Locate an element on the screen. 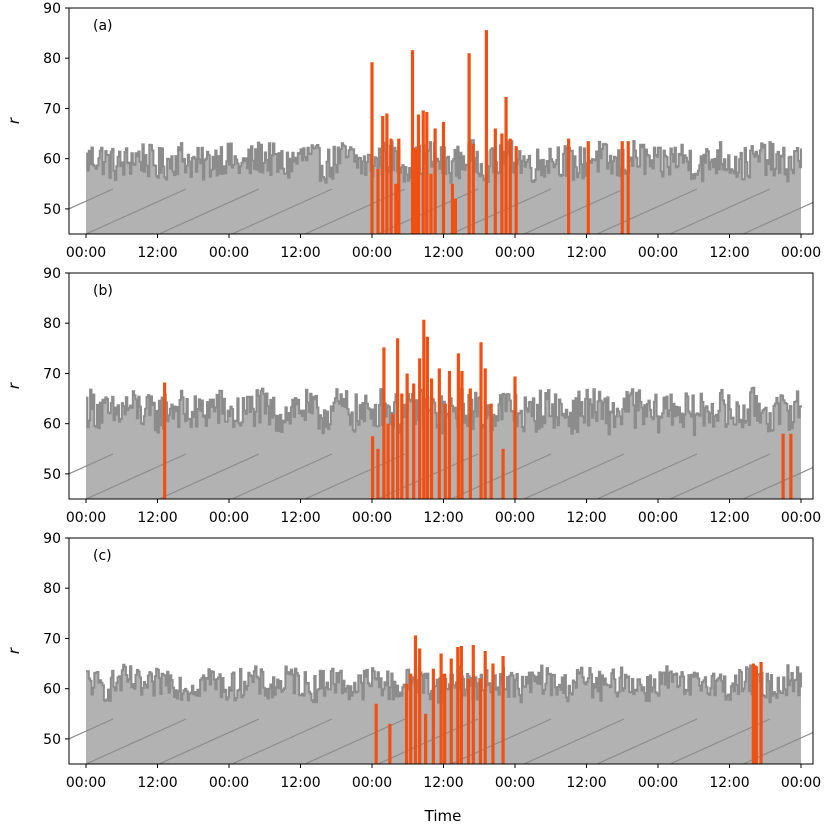 Image resolution: width=830 pixels, height=830 pixels. baseline-area is located at coordinates (443, 443).